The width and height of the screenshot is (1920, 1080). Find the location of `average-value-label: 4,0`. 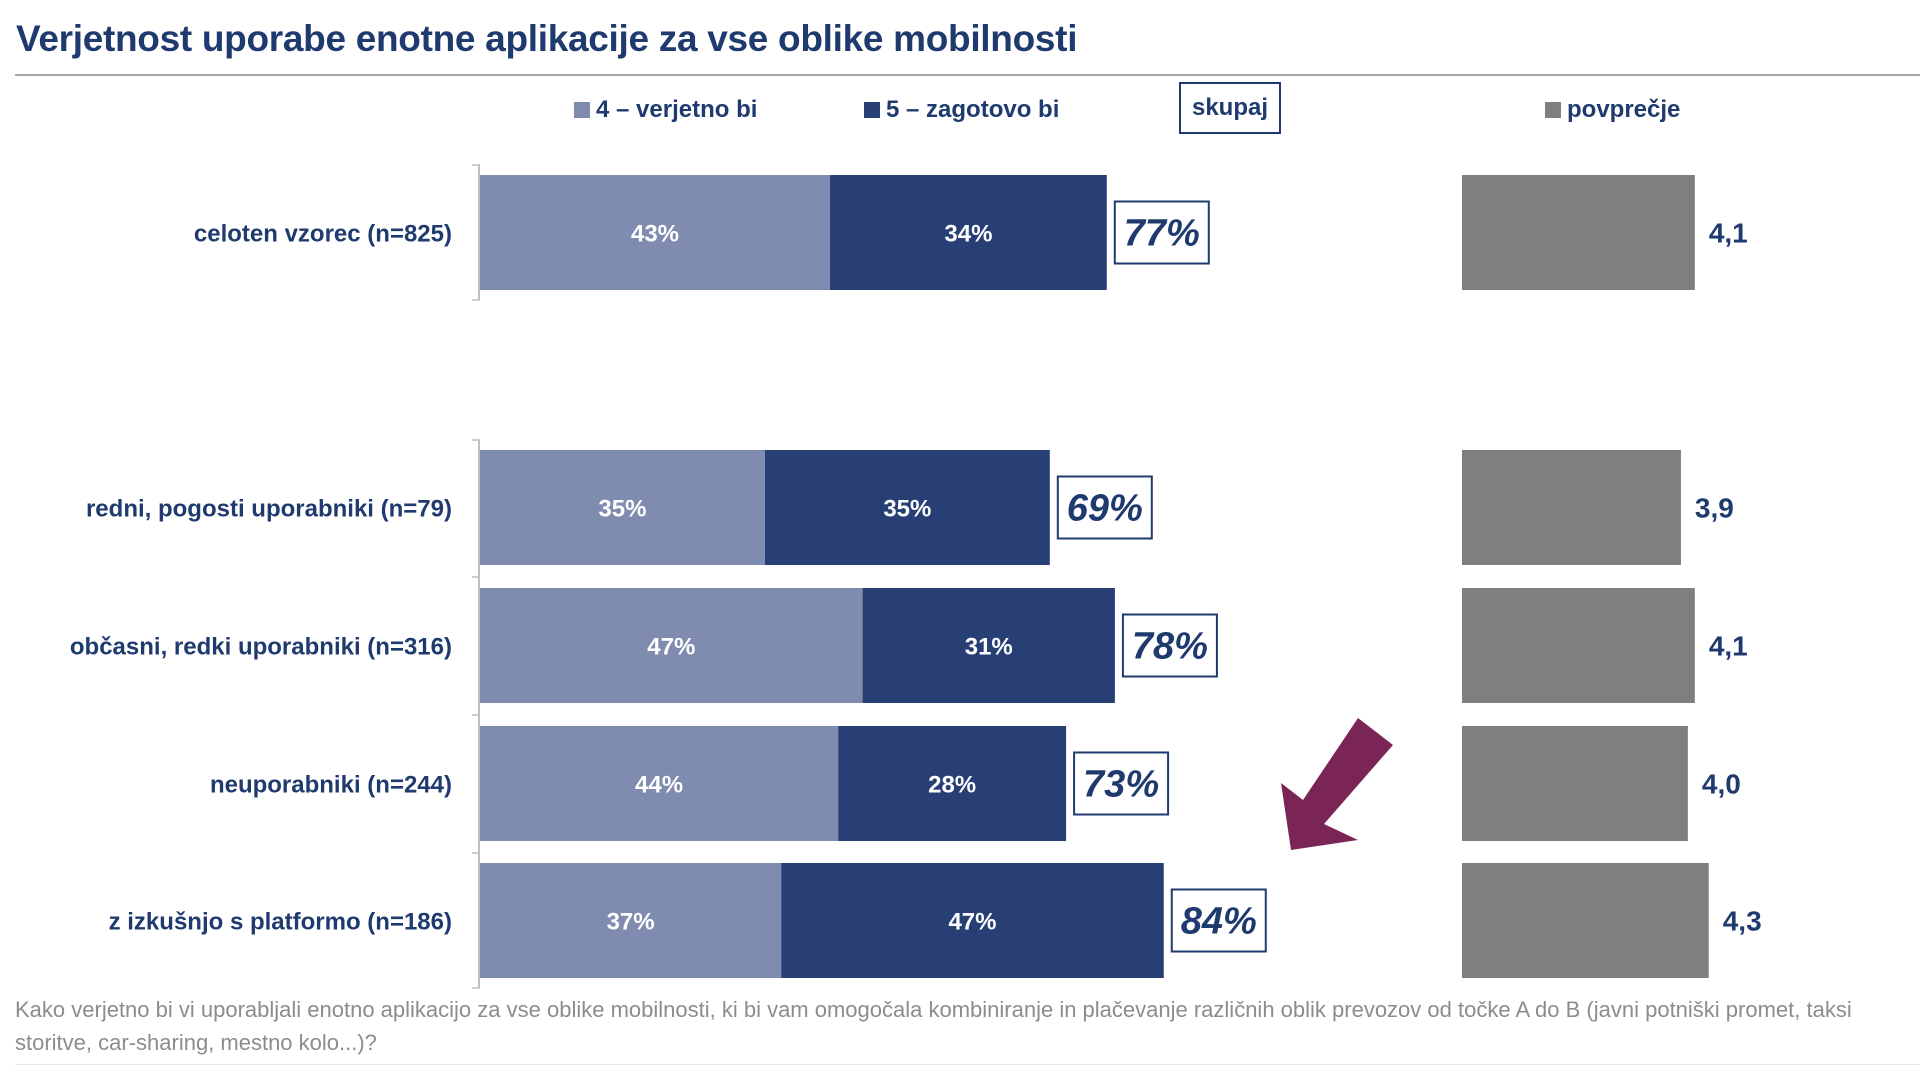

average-value-label: 4,0 is located at coordinates (1721, 784).